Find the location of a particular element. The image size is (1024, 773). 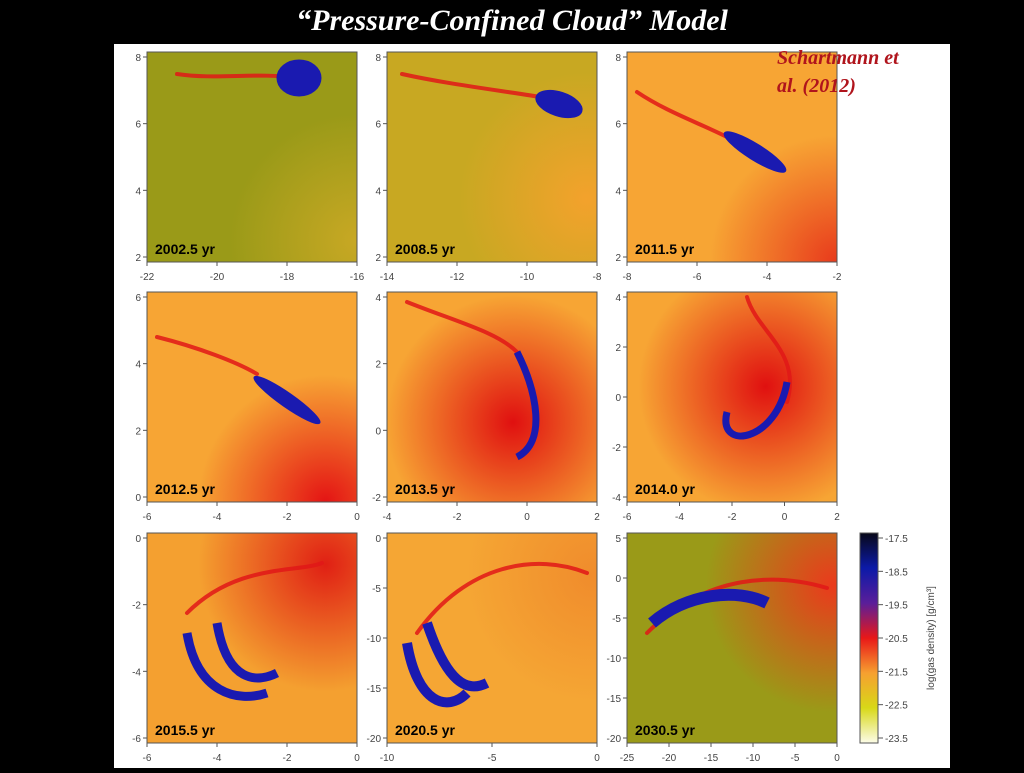

y-tick-label: -15 is located at coordinates (614, 699).